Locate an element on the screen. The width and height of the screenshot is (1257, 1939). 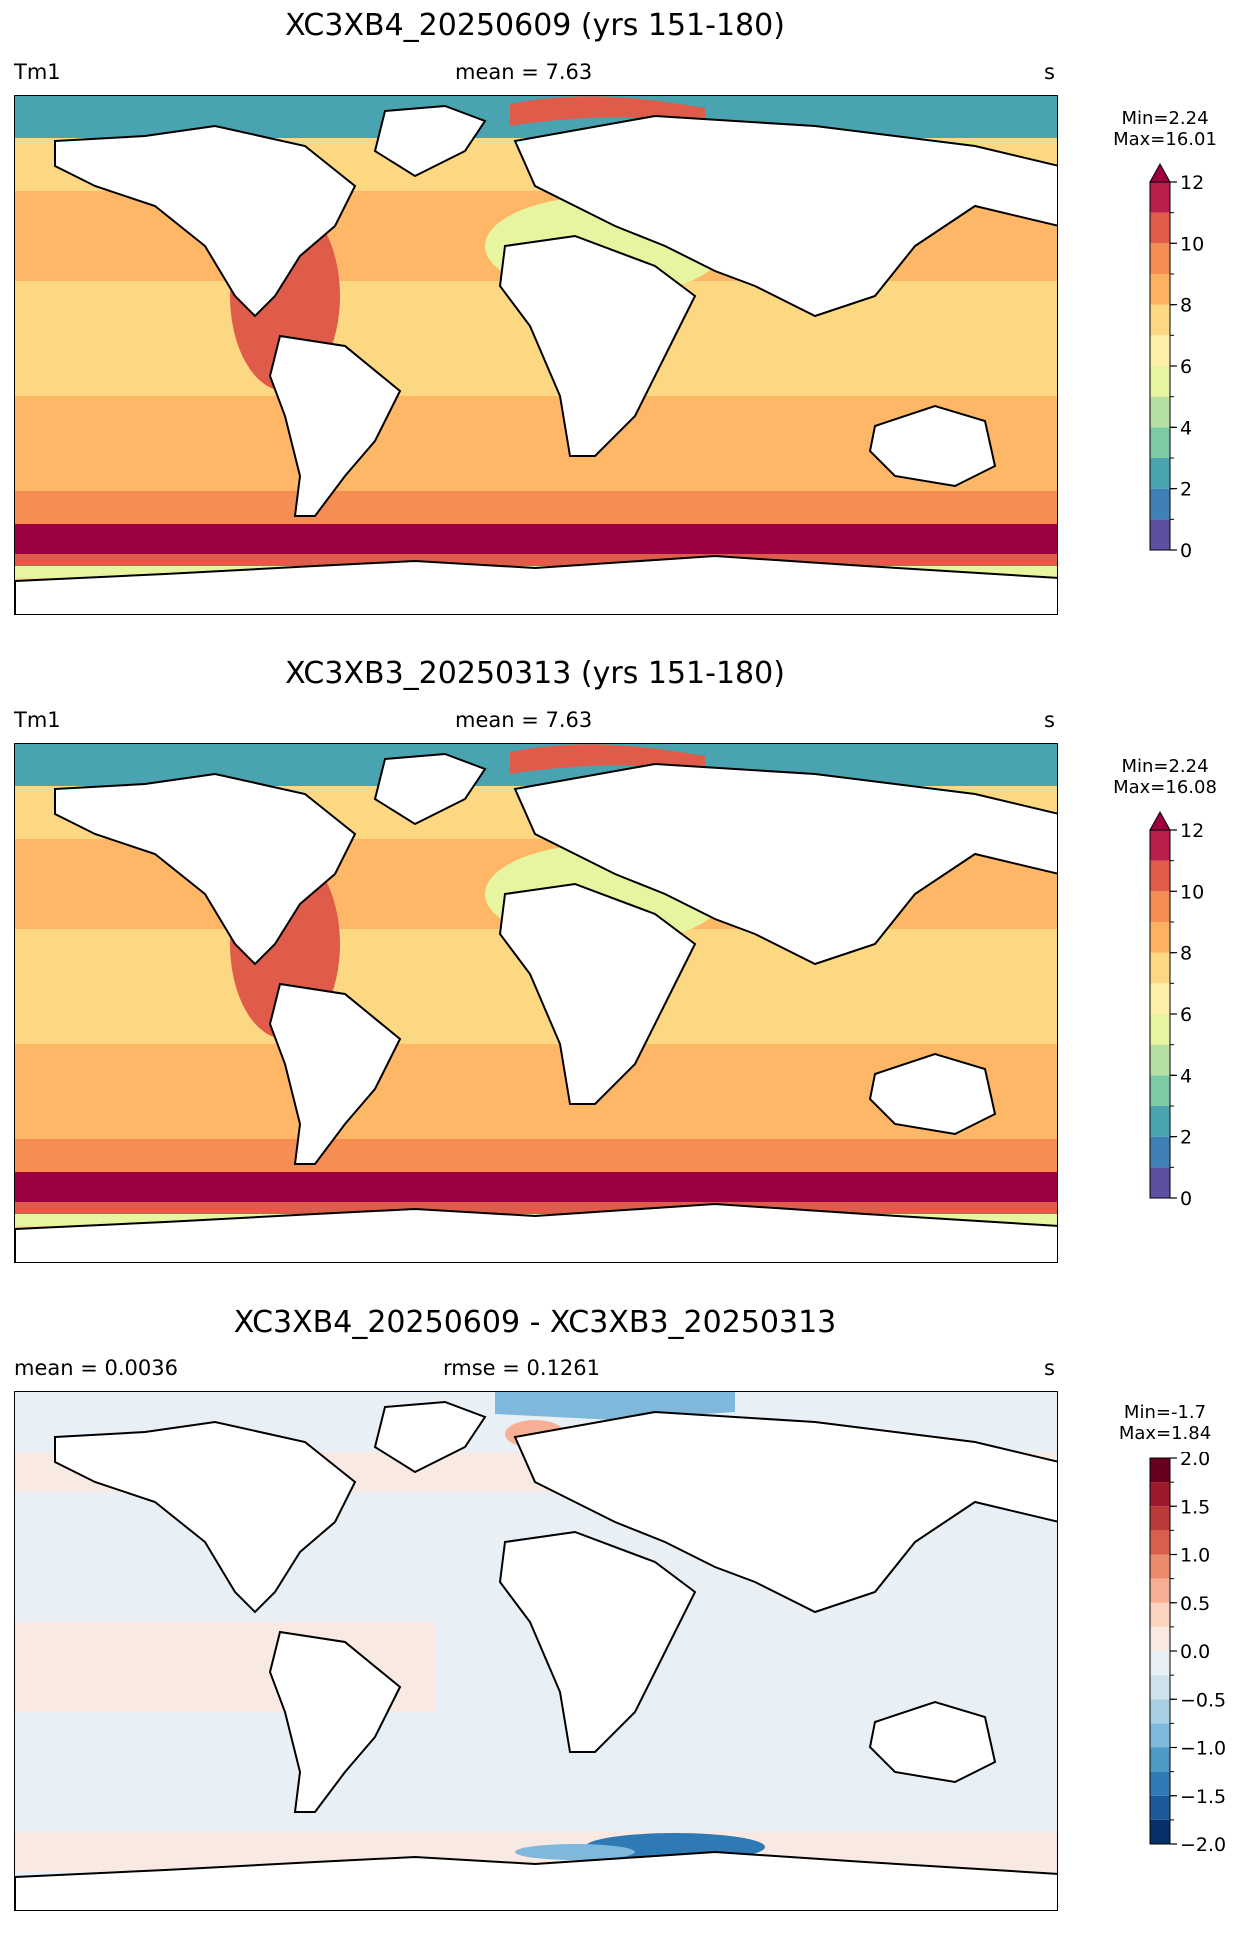
panel3-units-label: s is located at coordinates (1049, 1368).